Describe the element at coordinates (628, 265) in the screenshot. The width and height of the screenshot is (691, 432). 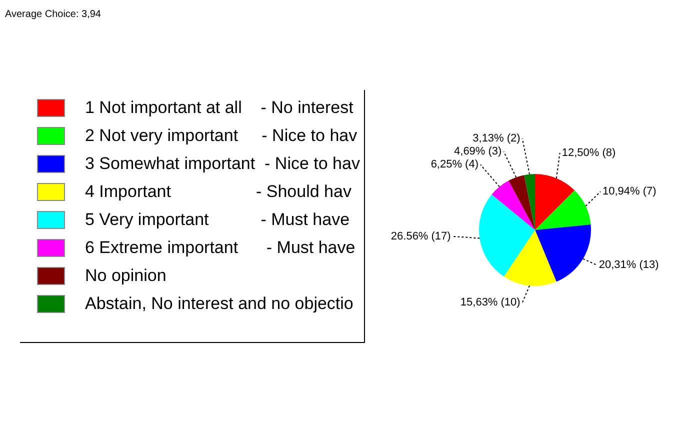
I see `data-label: 20,31% (13)` at that location.